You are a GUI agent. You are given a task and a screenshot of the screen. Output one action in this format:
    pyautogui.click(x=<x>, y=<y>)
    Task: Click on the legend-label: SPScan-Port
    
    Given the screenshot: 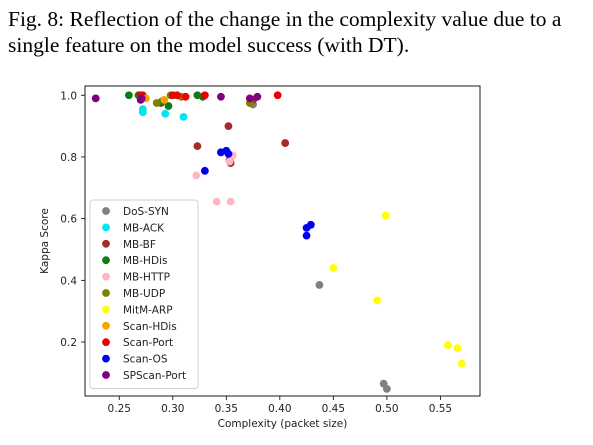 What is the action you would take?
    pyautogui.click(x=154, y=376)
    